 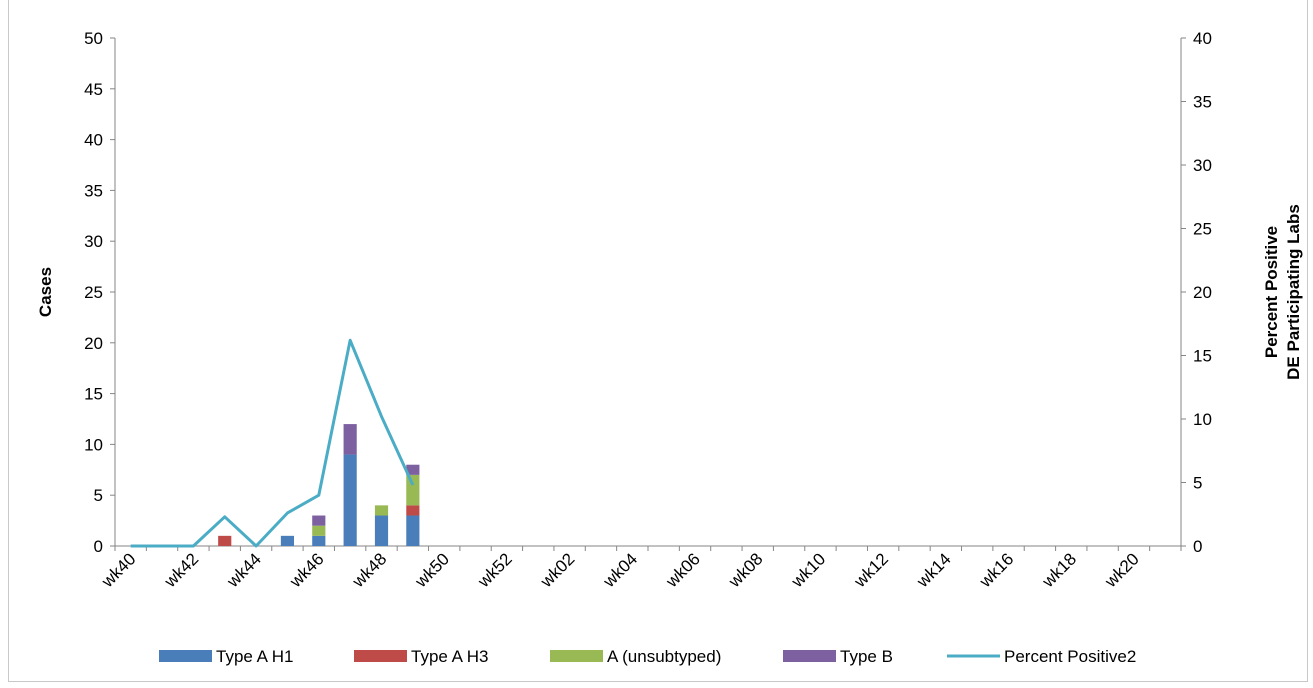 I want to click on y-tick-label: 20, so click(x=93, y=343).